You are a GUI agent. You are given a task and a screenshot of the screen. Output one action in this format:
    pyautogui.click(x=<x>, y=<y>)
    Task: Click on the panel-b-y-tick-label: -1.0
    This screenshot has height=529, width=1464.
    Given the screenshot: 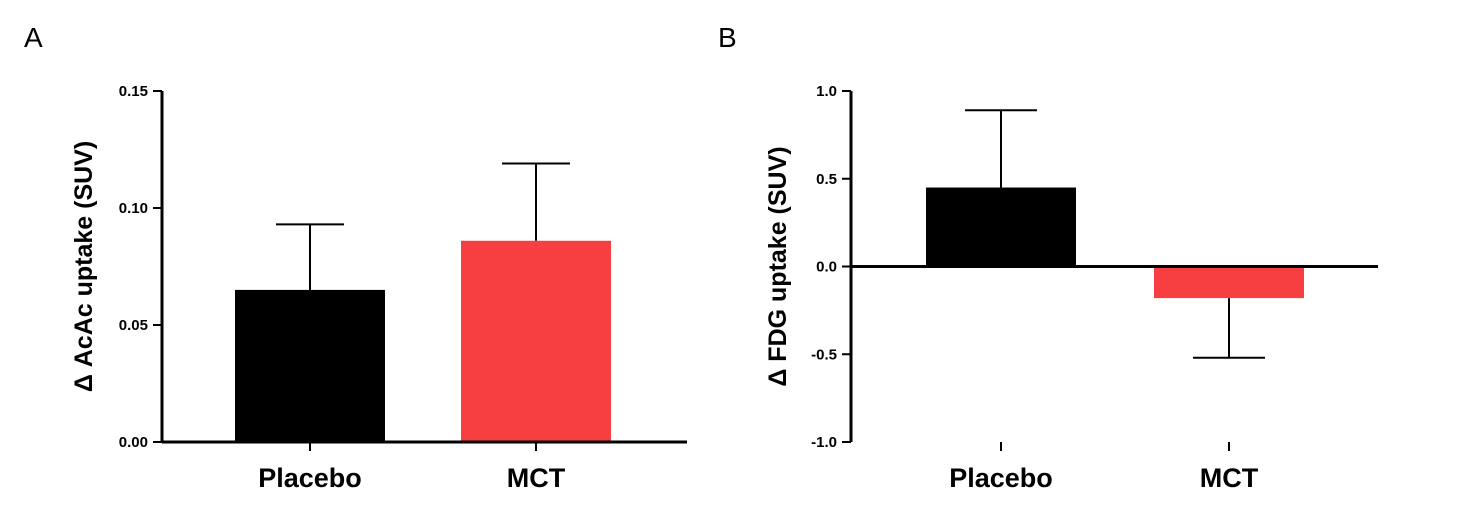 What is the action you would take?
    pyautogui.click(x=824, y=442)
    